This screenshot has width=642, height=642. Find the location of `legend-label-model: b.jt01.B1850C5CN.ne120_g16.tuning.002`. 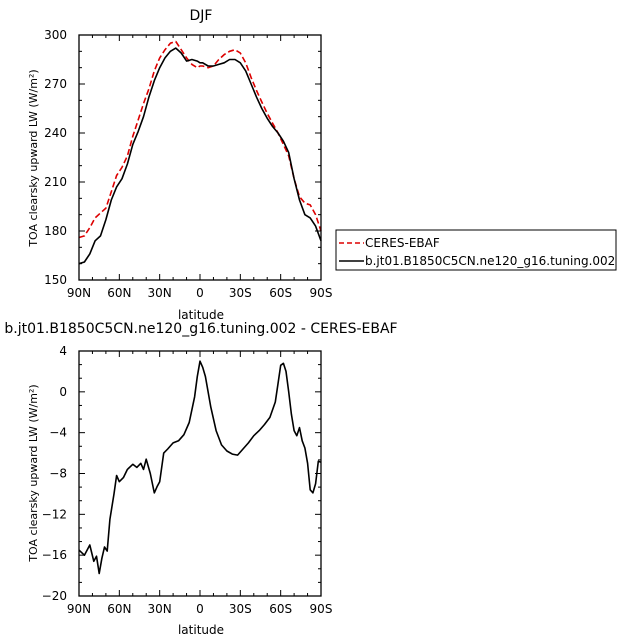

legend-label-model: b.jt01.B1850C5CN.ne120_g16.tuning.002 is located at coordinates (490, 261).